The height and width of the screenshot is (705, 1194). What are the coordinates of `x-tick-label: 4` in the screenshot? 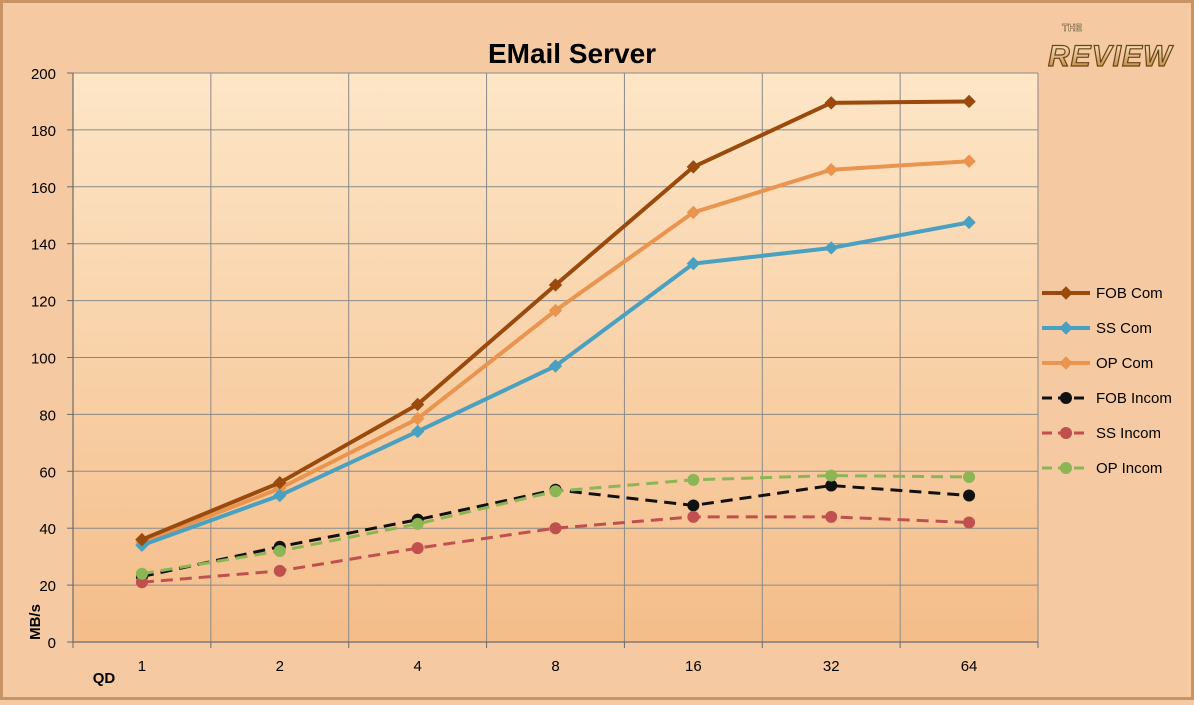 It's located at (417, 666).